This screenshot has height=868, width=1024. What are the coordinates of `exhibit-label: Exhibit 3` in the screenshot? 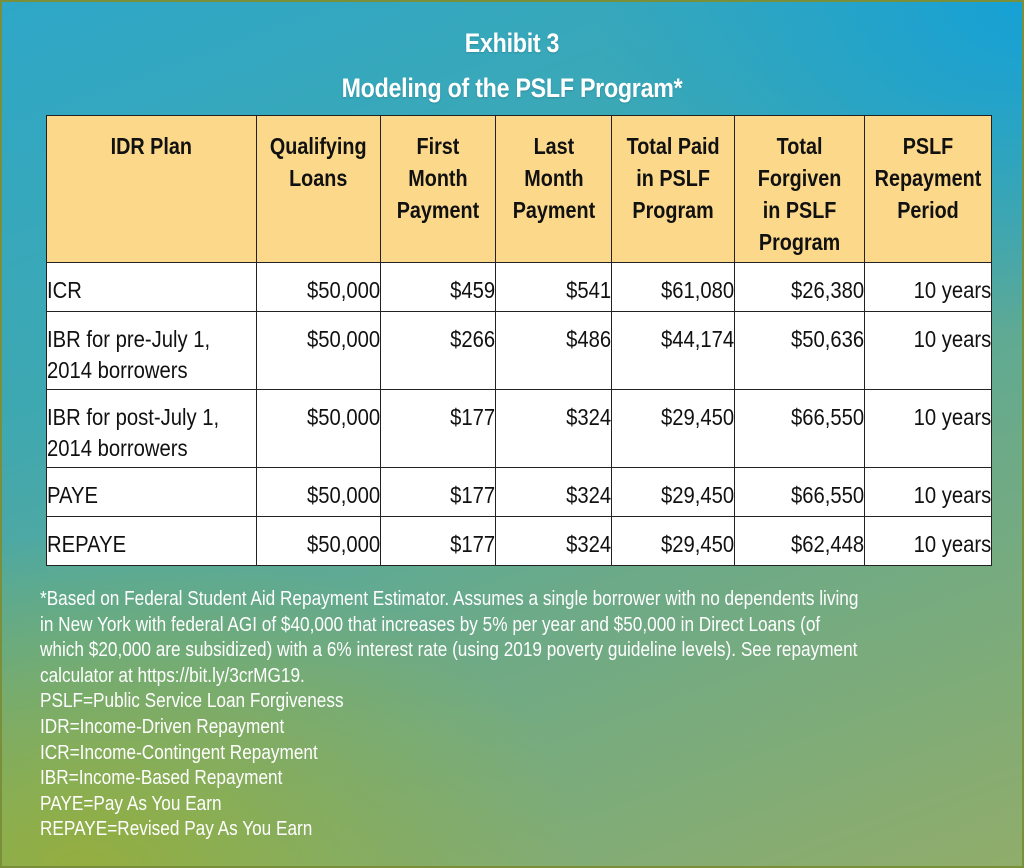 It's located at (512, 43).